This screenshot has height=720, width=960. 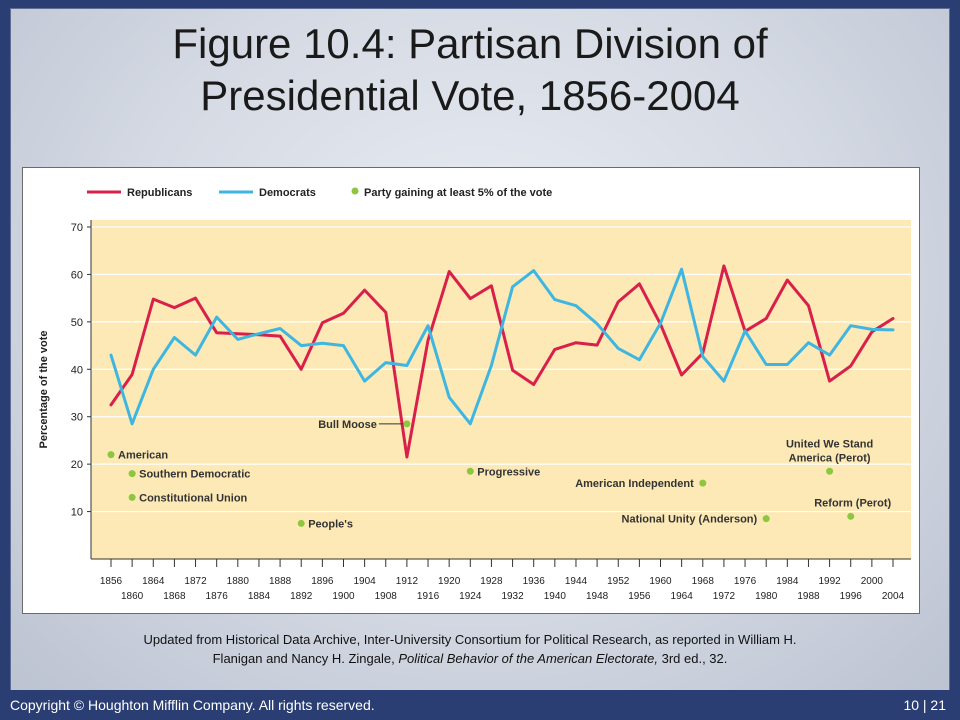 I want to click on x-tick-label: 1868, so click(x=174, y=596).